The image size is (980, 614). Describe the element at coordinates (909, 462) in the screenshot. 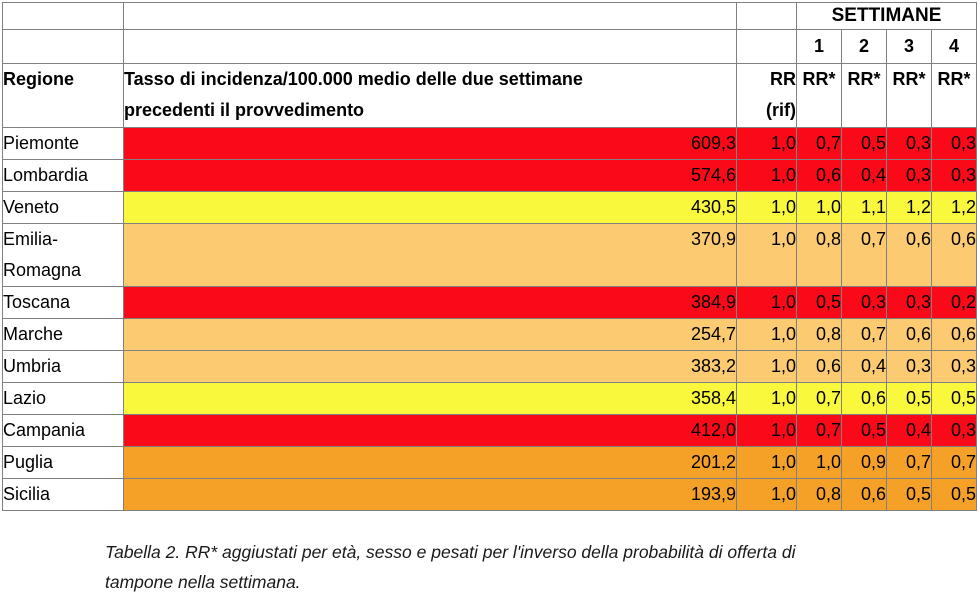

I see `rr-star-week3-value: 0,7` at that location.